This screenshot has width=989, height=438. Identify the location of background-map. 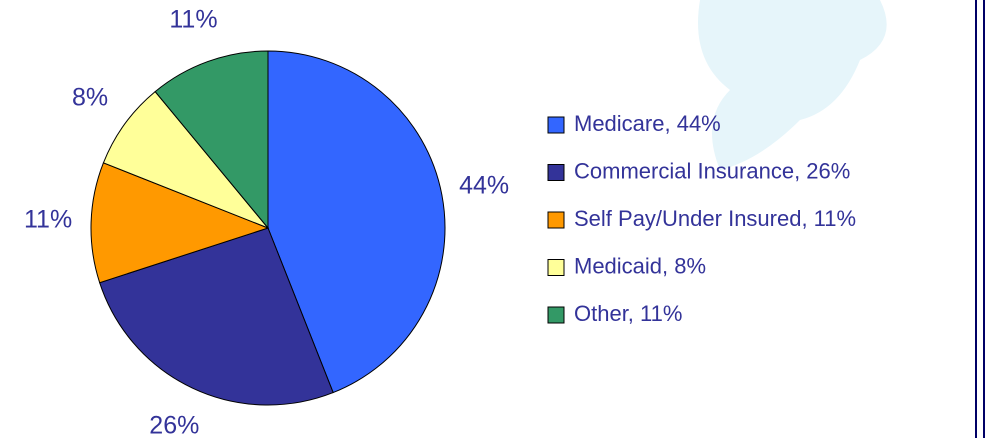
(792, 85).